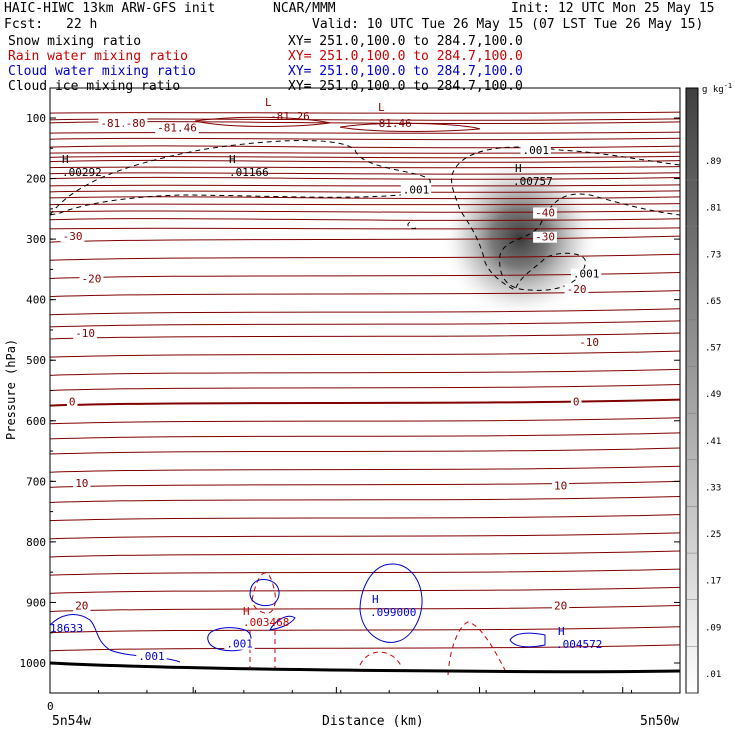 This screenshot has width=740, height=740. I want to click on field-rain-xy: XY= 251.0,100.0 to 284.7,100.0, so click(405, 56).